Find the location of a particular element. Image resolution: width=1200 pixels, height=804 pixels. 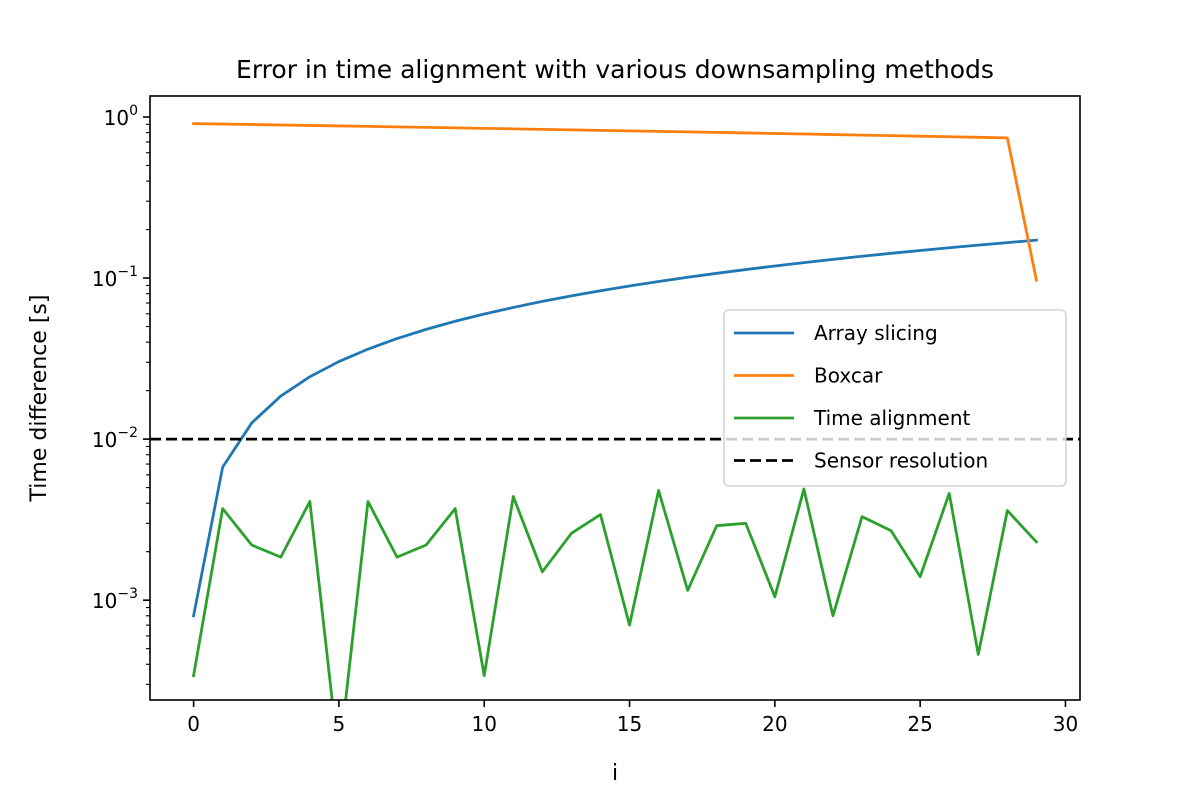

x-tick-label: 15 is located at coordinates (629, 724).